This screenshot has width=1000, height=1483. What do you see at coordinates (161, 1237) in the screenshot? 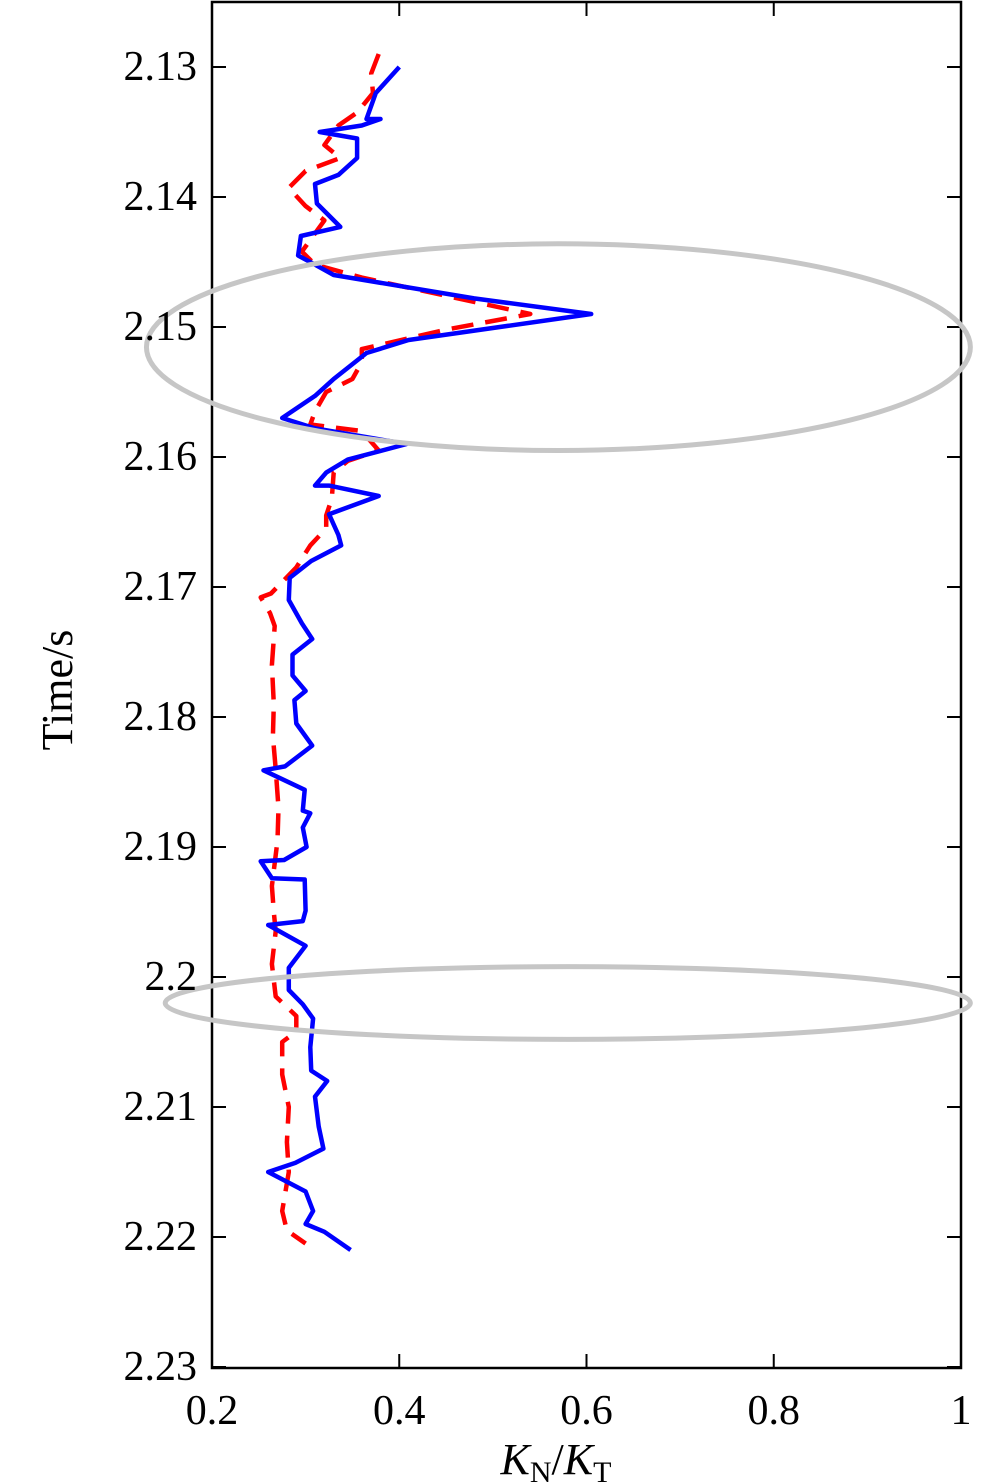
I see `y-tick-label: 2.22` at bounding box center [161, 1237].